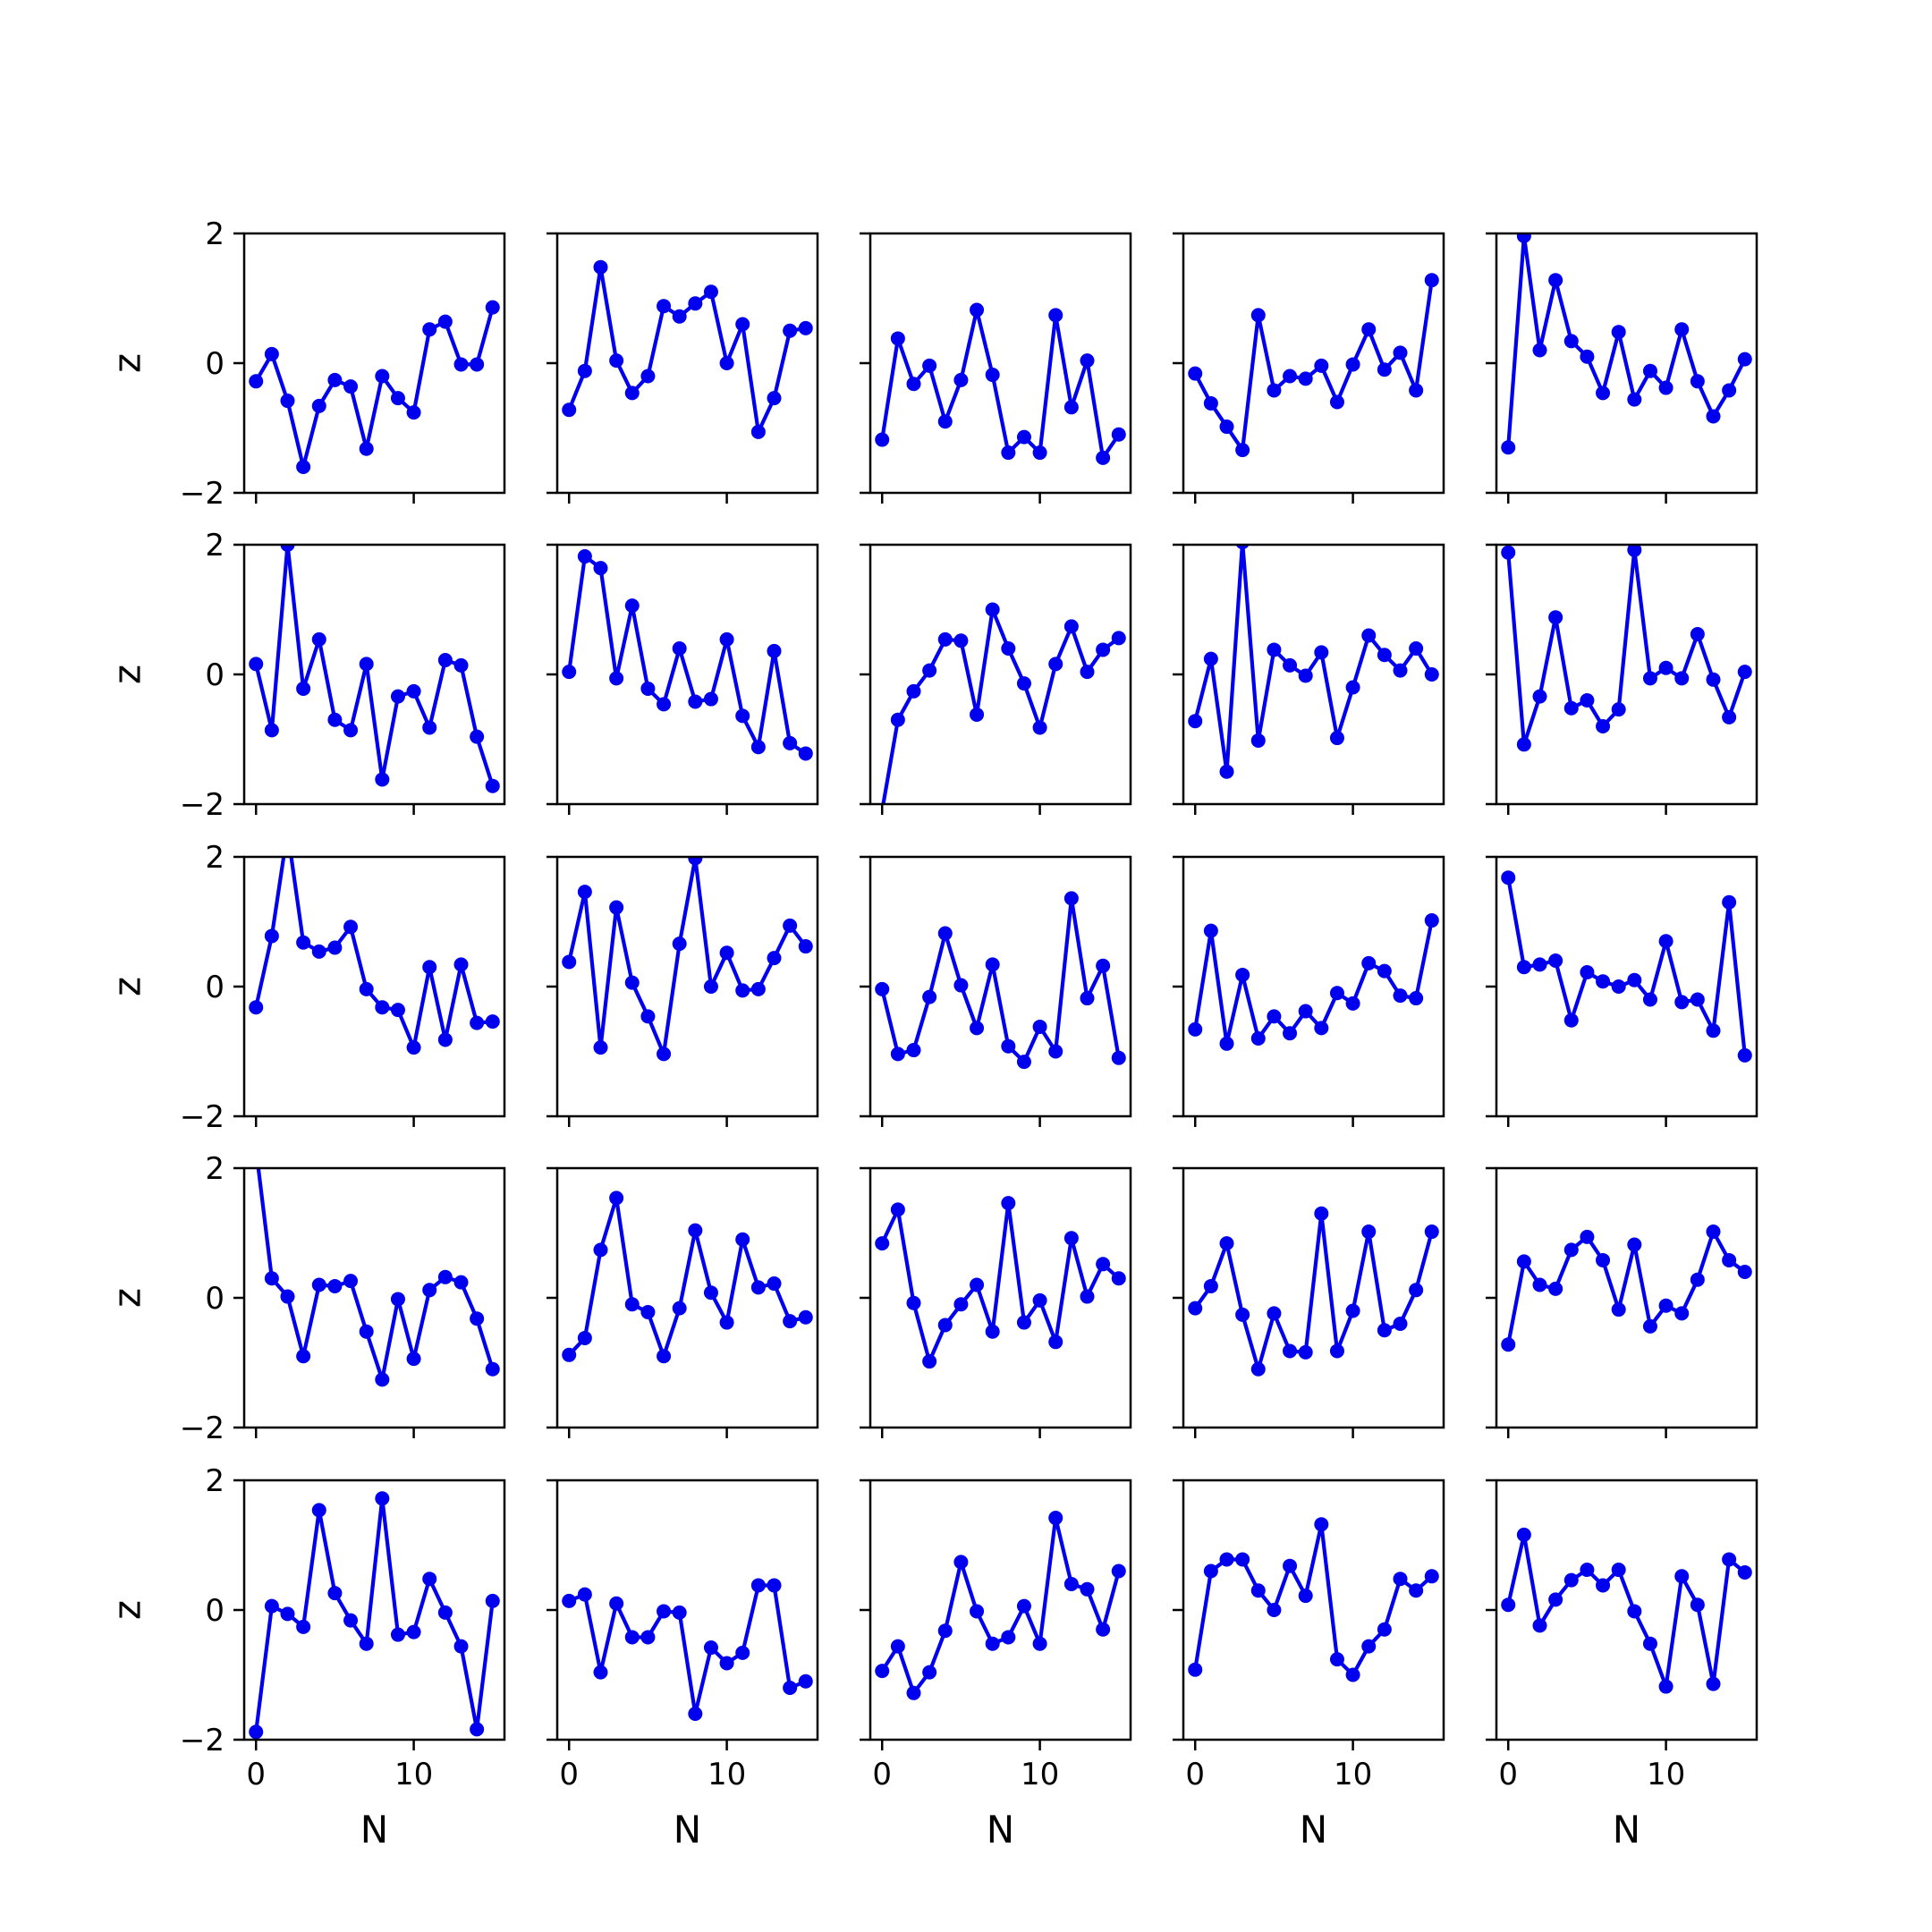  Describe the element at coordinates (215, 234) in the screenshot. I see `y-tick-label: 2` at that location.